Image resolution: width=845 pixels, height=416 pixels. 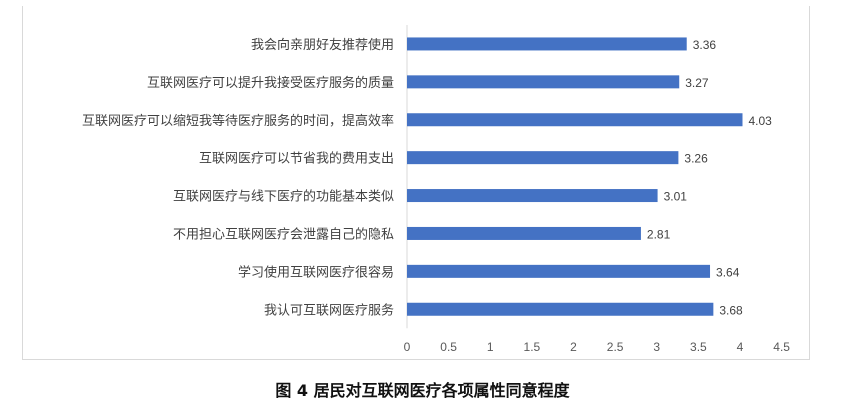 I want to click on x-tick-label: 2.5, so click(x=615, y=347).